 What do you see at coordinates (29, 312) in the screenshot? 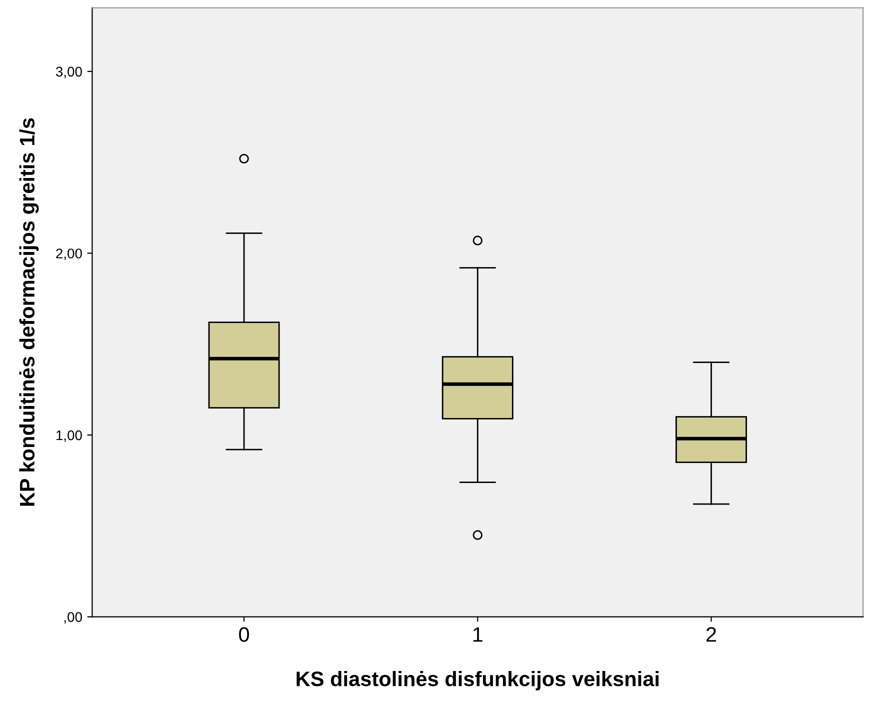
I see `y-axis-title: KP konduitinės deformacijos greitis 1/s` at bounding box center [29, 312].